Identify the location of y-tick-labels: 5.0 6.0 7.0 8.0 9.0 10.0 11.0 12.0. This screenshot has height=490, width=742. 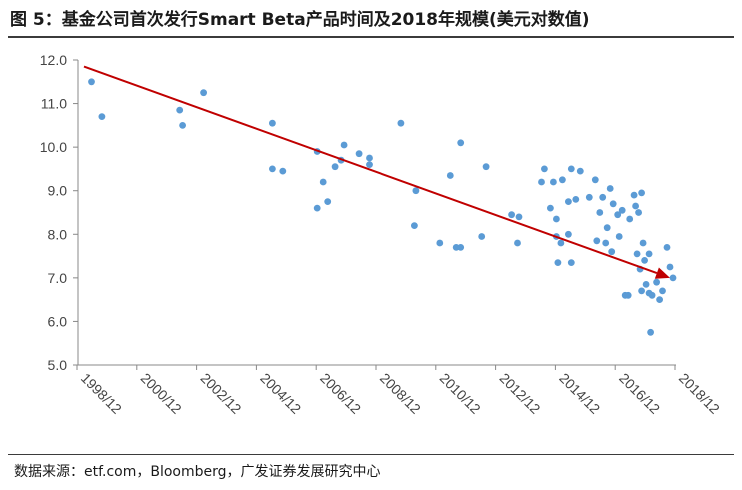
(59, 212).